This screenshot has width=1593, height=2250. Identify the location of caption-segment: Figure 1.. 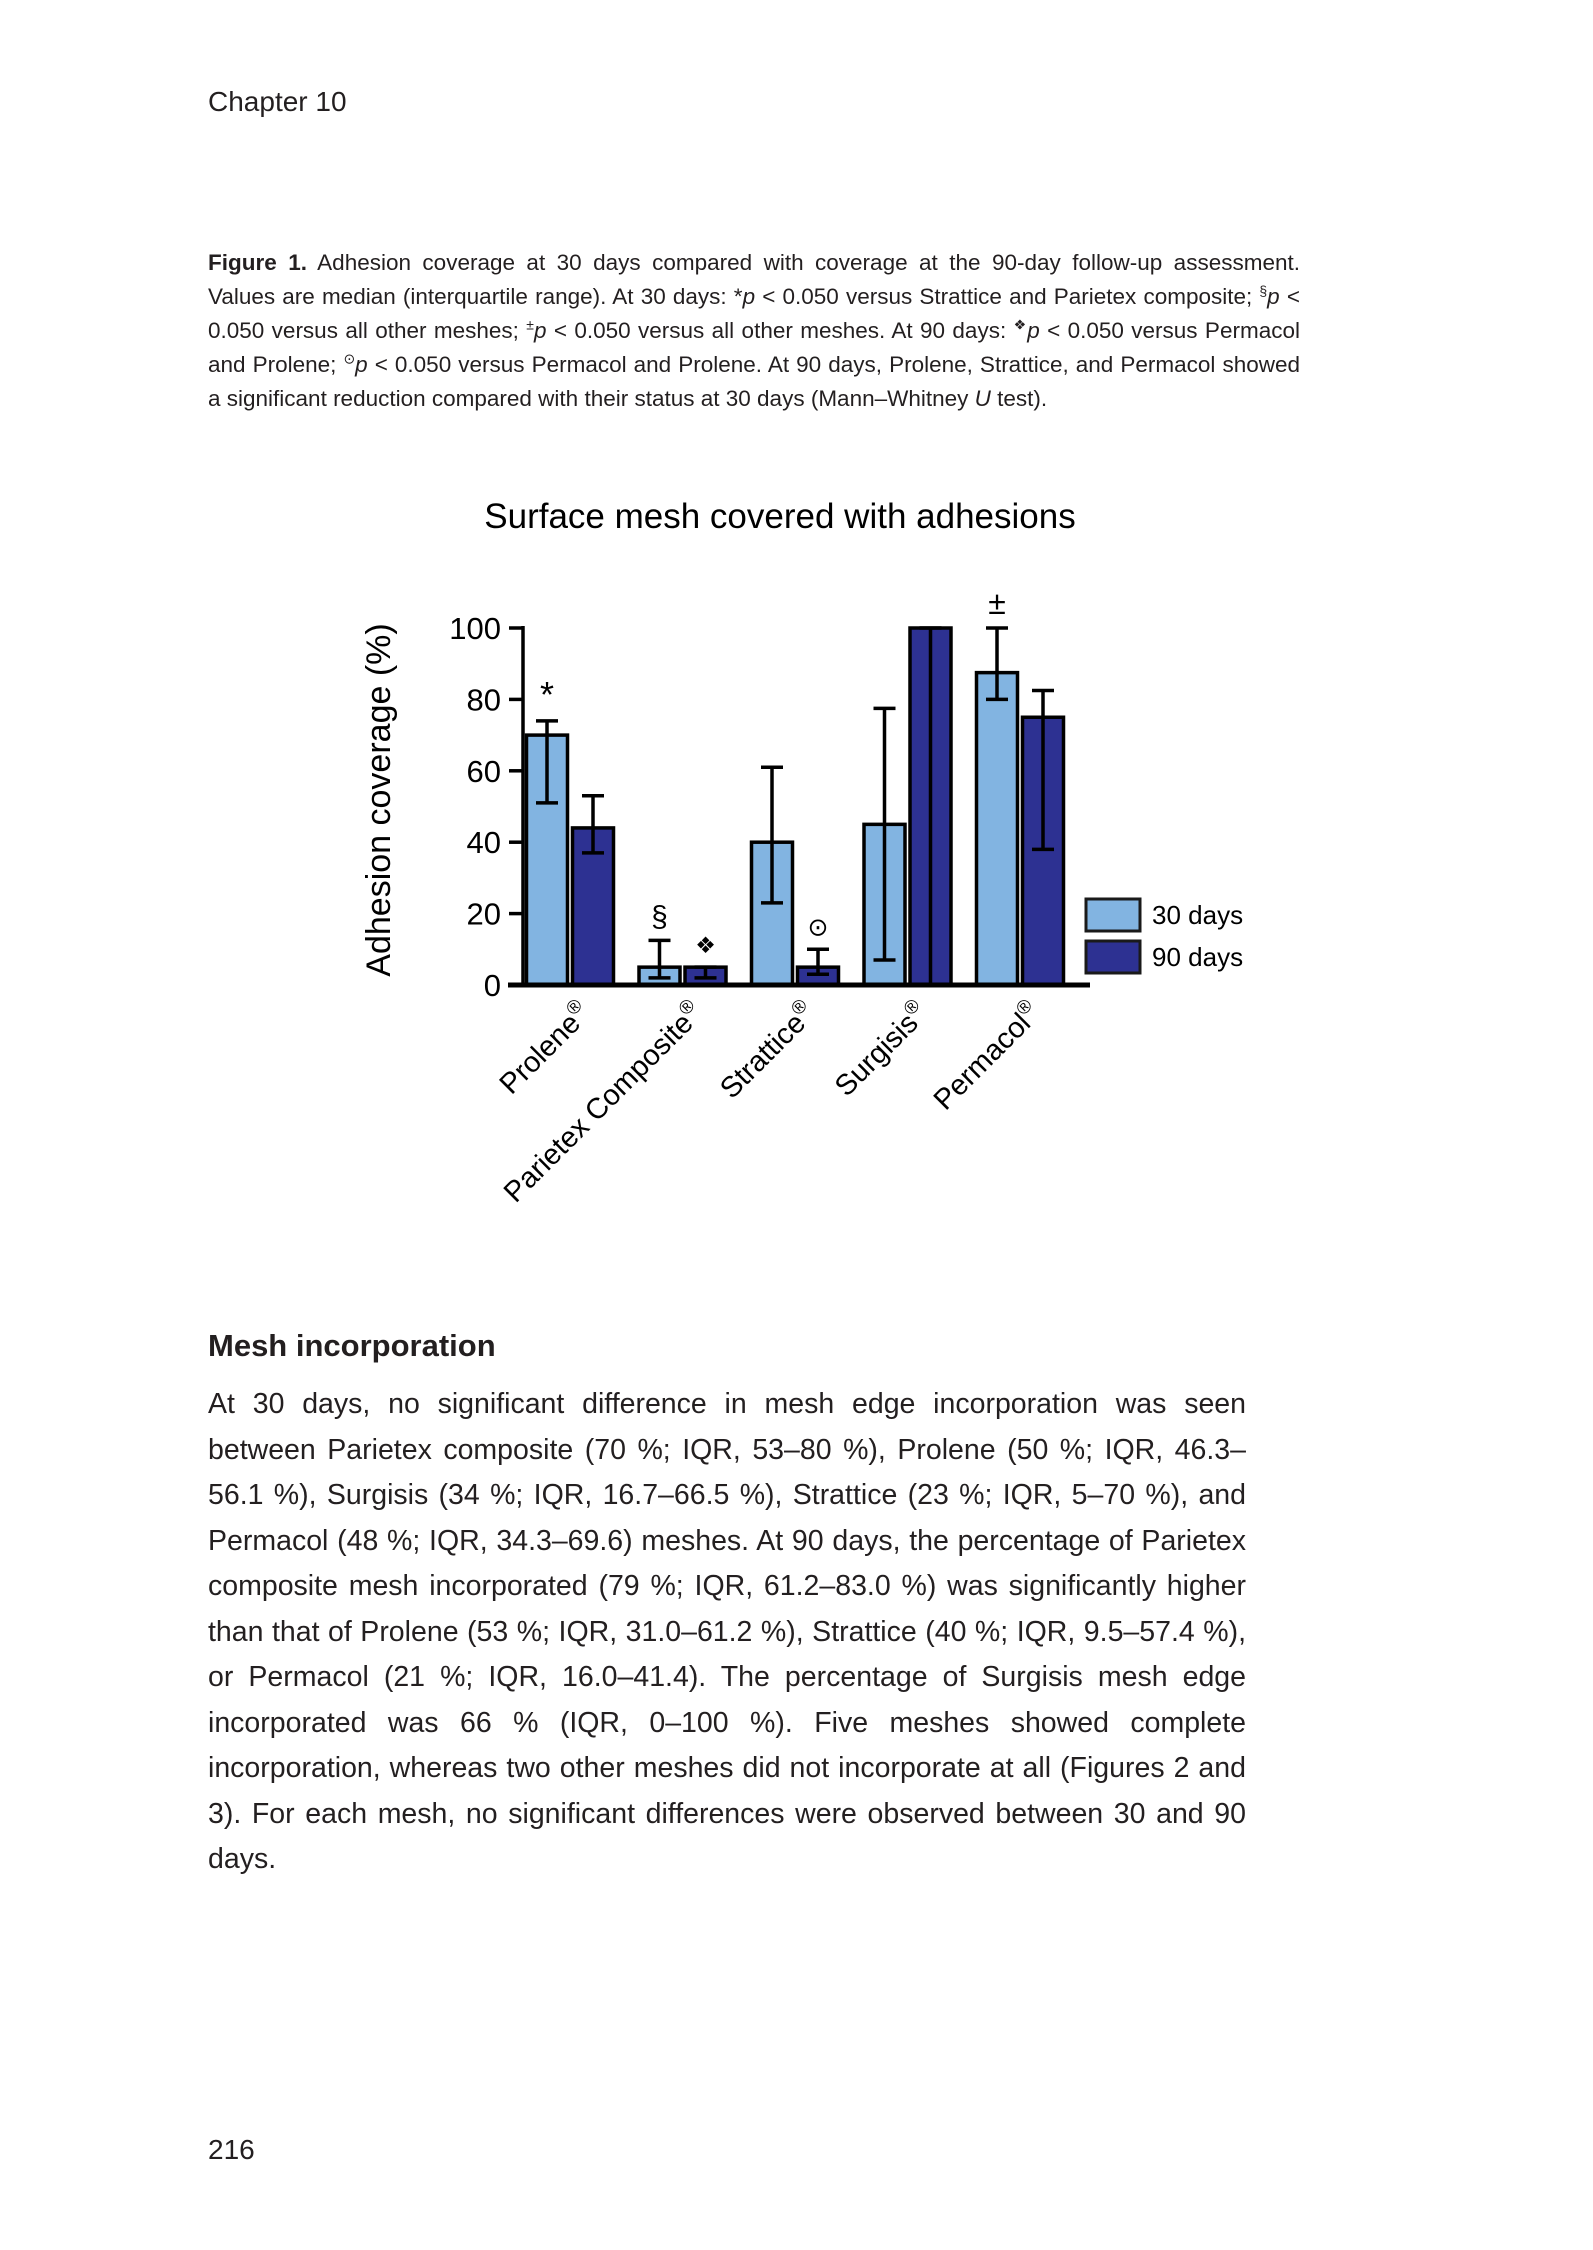
(257, 262).